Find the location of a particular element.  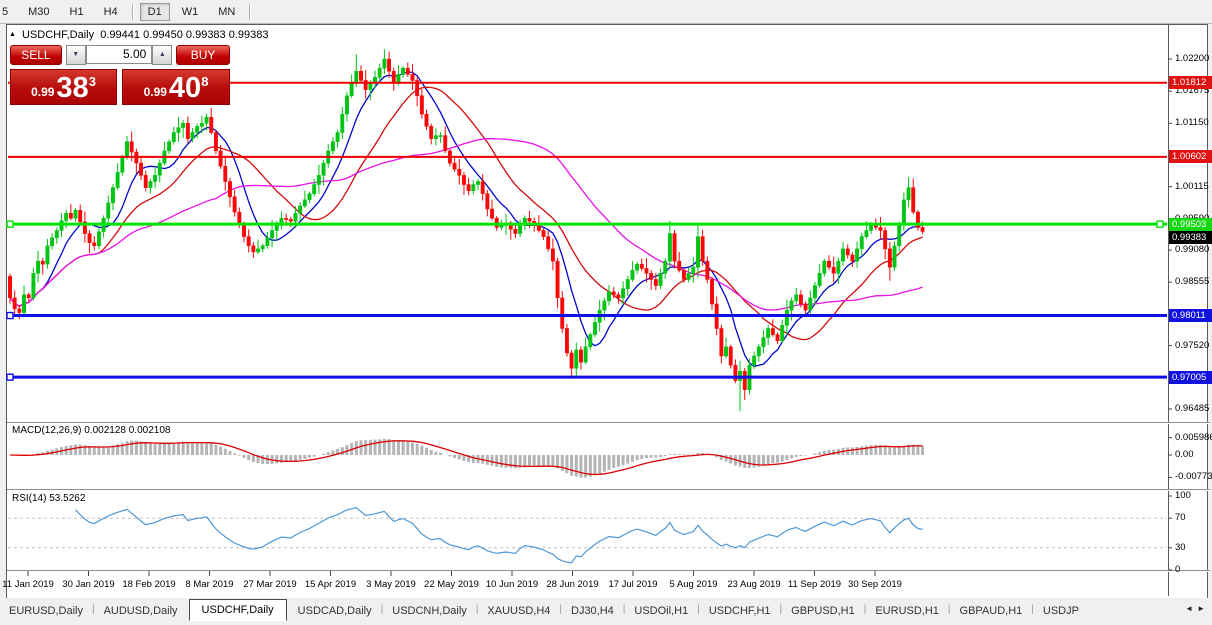

volume-increase-button: ▲ is located at coordinates (162, 55).